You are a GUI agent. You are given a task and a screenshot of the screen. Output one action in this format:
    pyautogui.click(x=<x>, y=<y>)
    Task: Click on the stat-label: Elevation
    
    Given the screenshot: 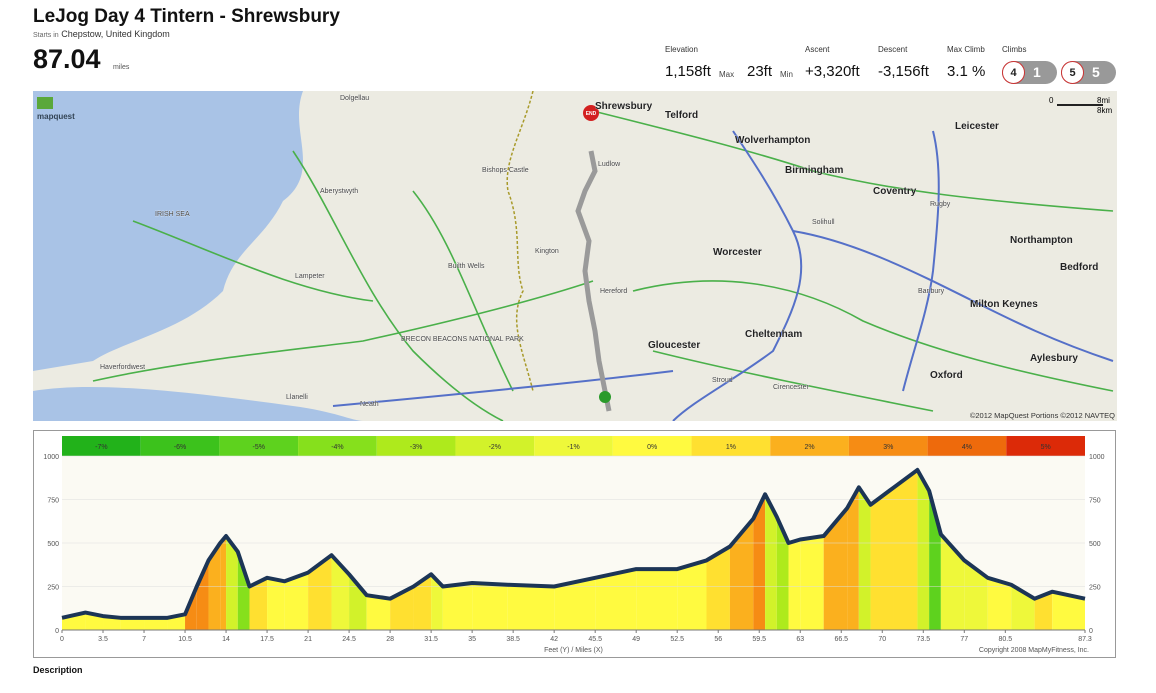 What is the action you would take?
    pyautogui.click(x=681, y=49)
    